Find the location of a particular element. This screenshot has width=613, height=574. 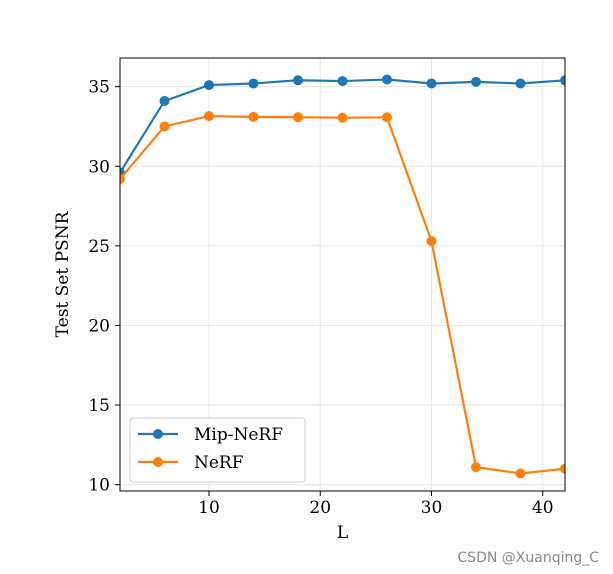

x-tick-label: 30 is located at coordinates (432, 508).